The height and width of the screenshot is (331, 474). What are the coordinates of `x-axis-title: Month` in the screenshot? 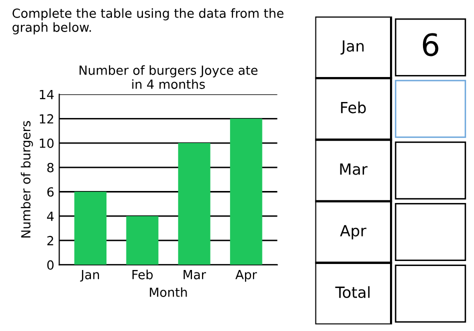 It's located at (168, 292).